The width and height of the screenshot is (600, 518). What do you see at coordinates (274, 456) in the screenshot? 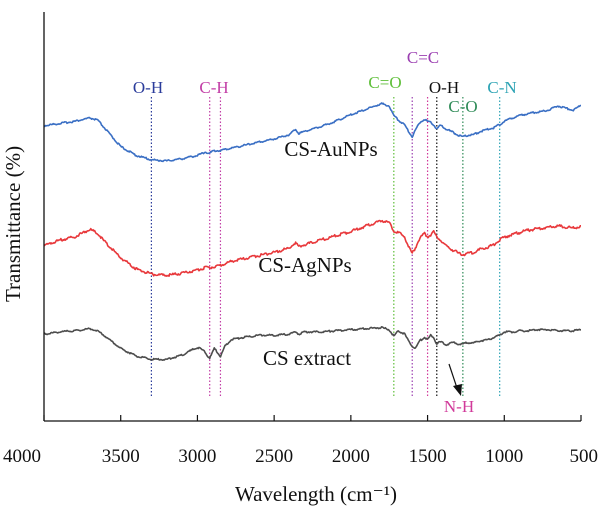
I see `x-tick-label: 2500` at bounding box center [274, 456].